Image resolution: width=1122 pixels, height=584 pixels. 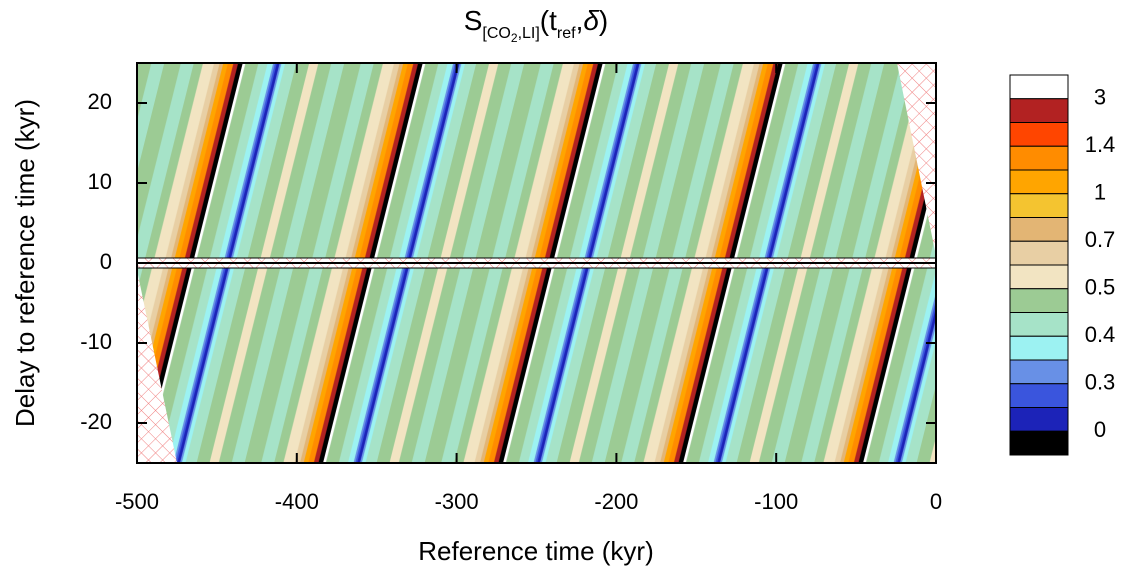 I want to click on title-part: δ, so click(x=591, y=20).